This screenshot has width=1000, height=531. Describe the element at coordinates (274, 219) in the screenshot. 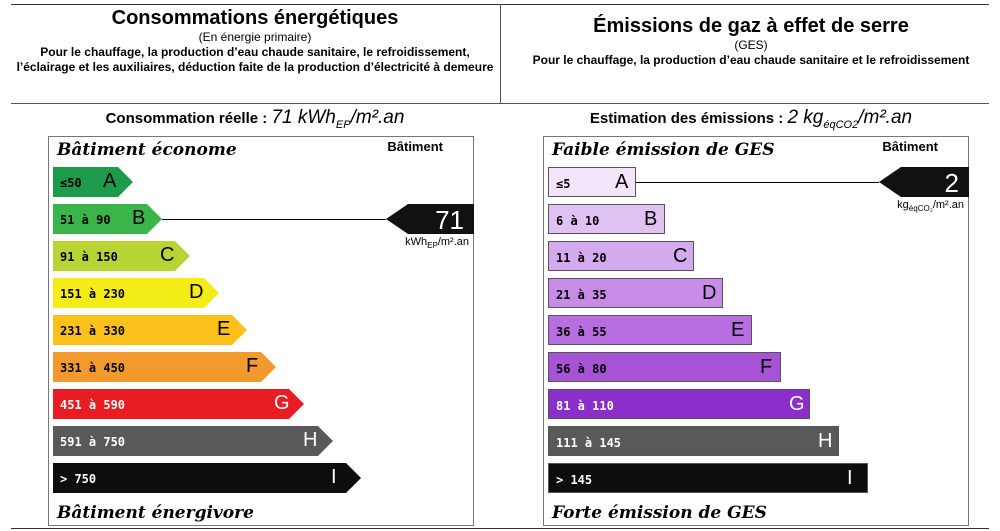

I see `energy-marker-connector` at that location.